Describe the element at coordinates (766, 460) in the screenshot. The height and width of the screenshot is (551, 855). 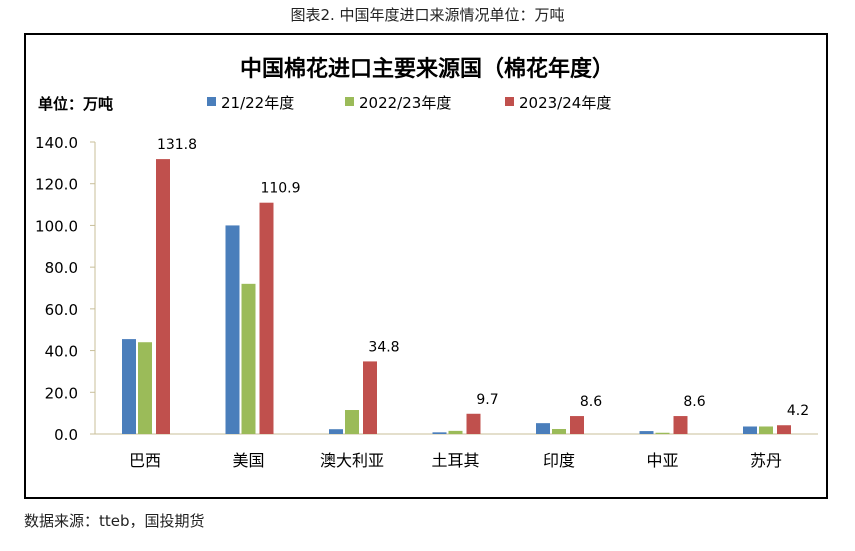
I see `x-tick-label: 苏丹` at that location.